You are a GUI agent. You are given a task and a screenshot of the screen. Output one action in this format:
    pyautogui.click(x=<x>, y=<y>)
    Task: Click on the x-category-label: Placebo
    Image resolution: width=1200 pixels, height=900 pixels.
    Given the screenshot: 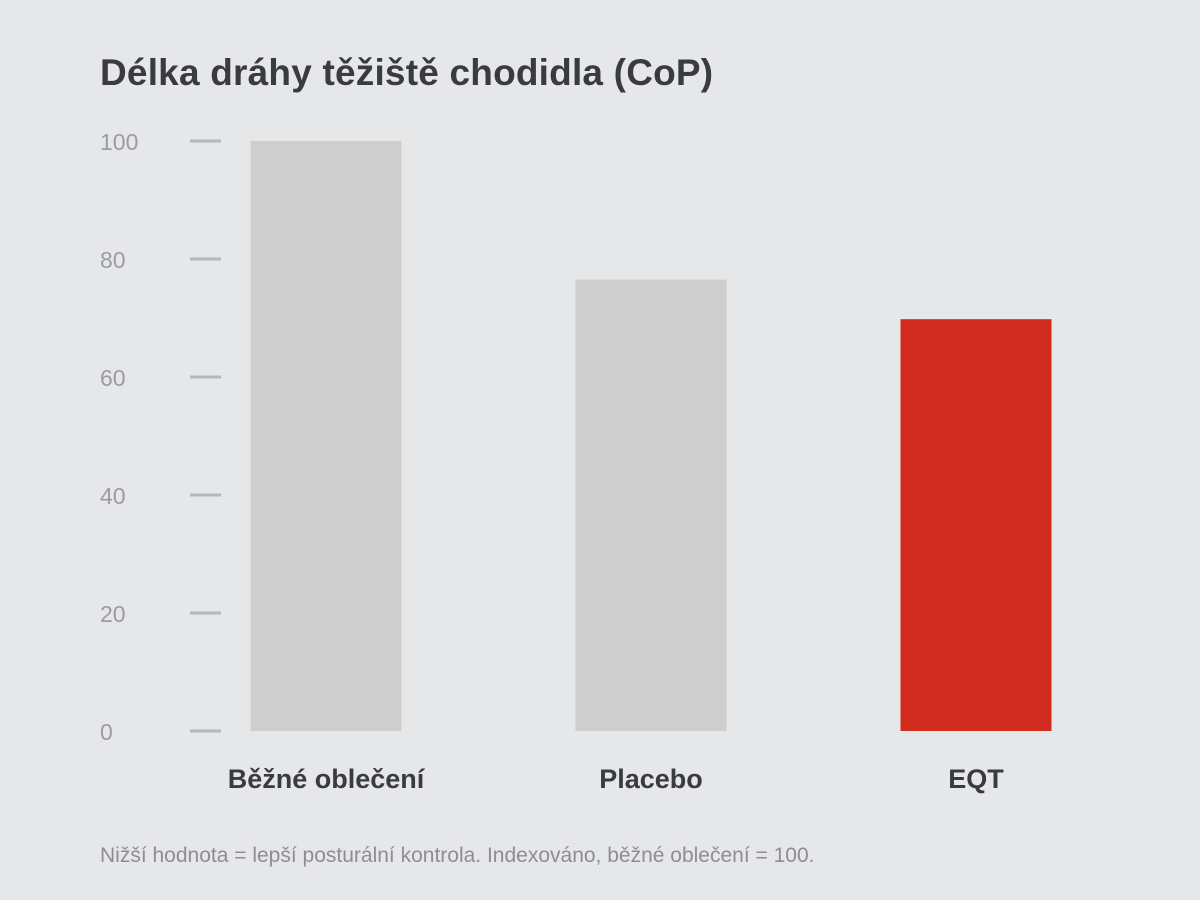 What is the action you would take?
    pyautogui.click(x=651, y=779)
    